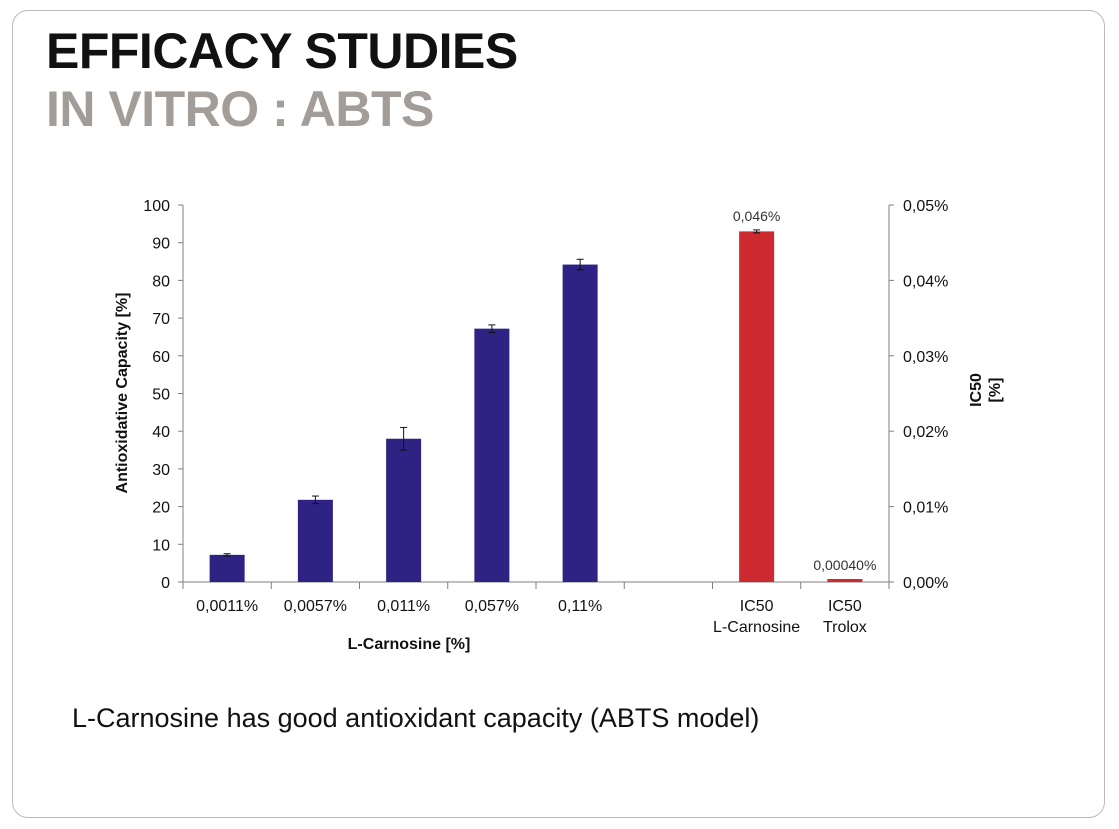  What do you see at coordinates (122, 393) in the screenshot?
I see `y-axis-title: Antioxidative Capacity [%]` at bounding box center [122, 393].